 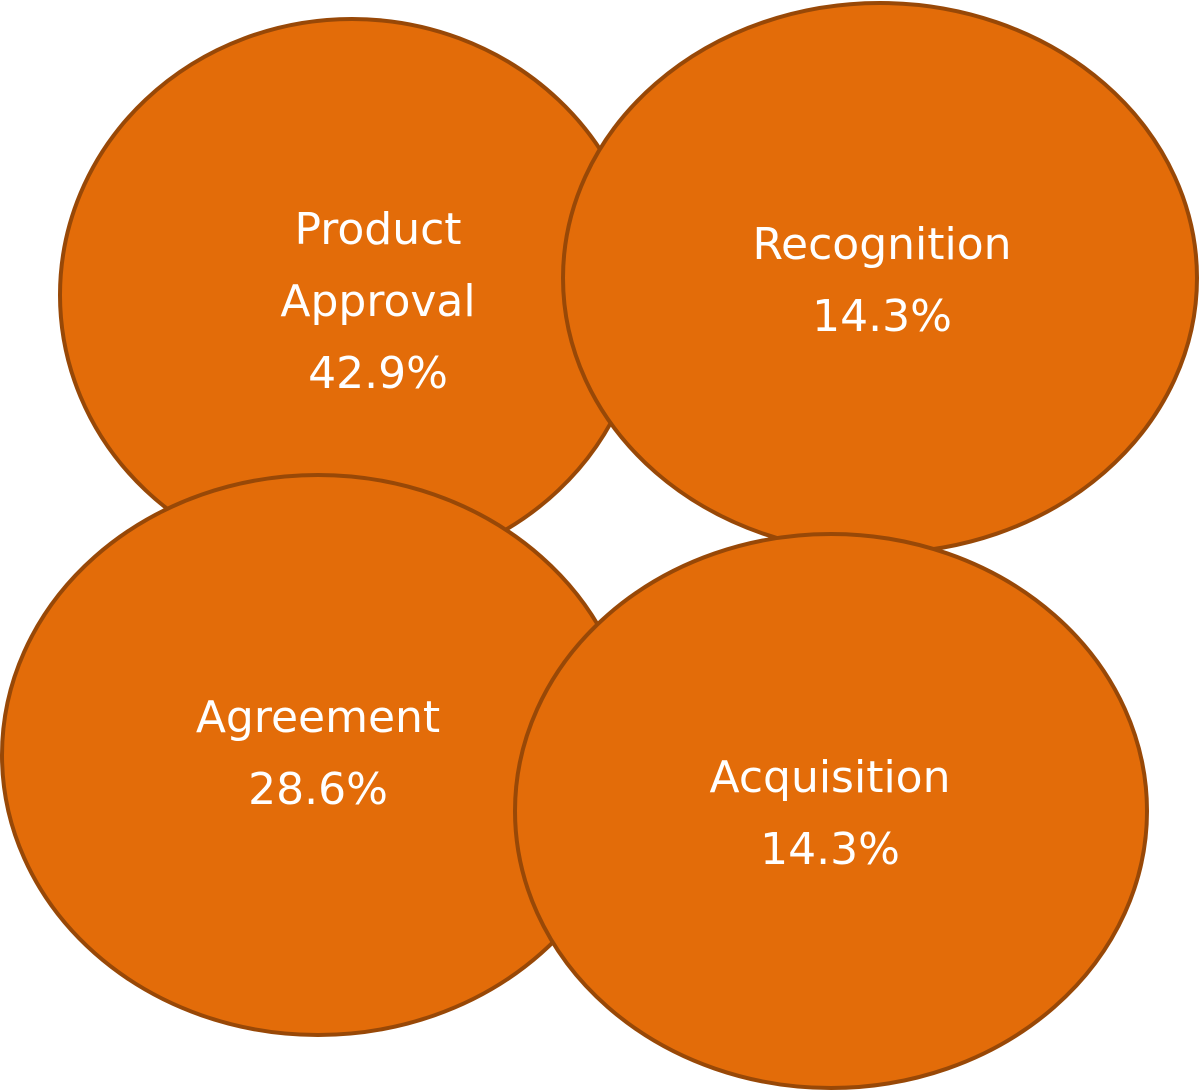 What do you see at coordinates (318, 789) in the screenshot?
I see `node-value: 28.6%` at bounding box center [318, 789].